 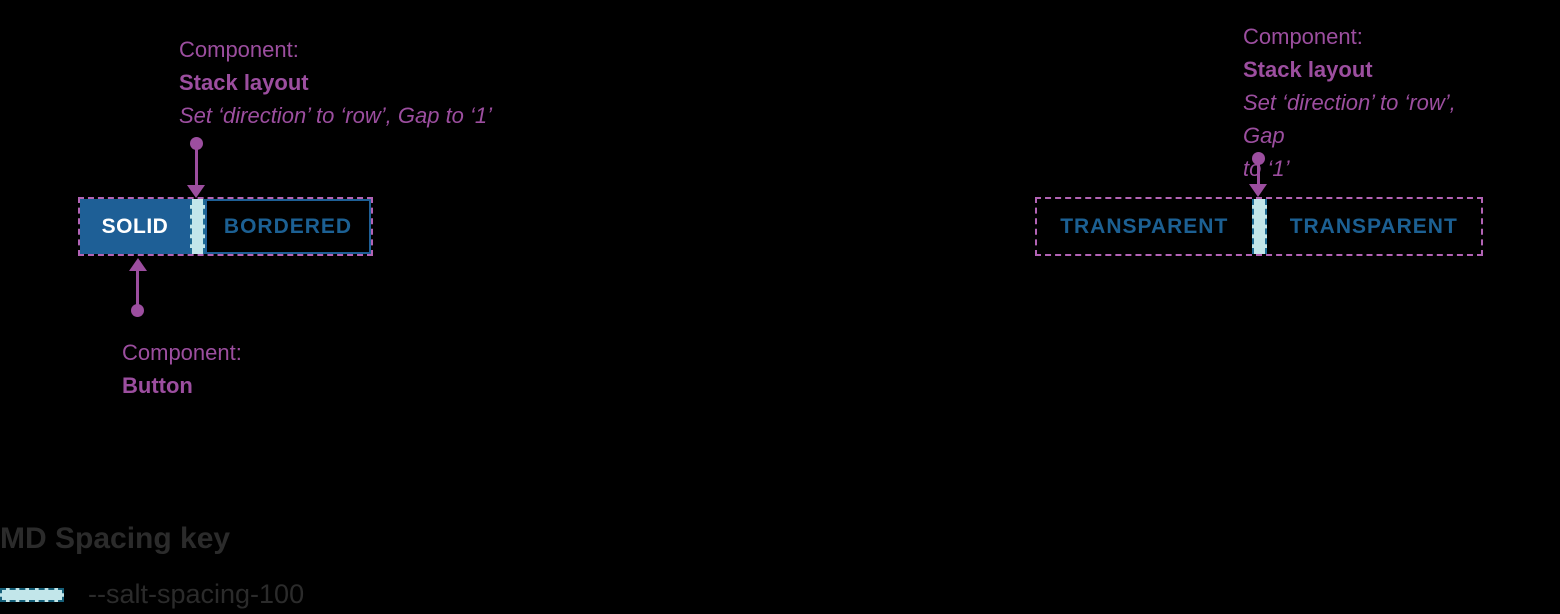 What do you see at coordinates (137, 310) in the screenshot?
I see `button-arrow-dot` at bounding box center [137, 310].